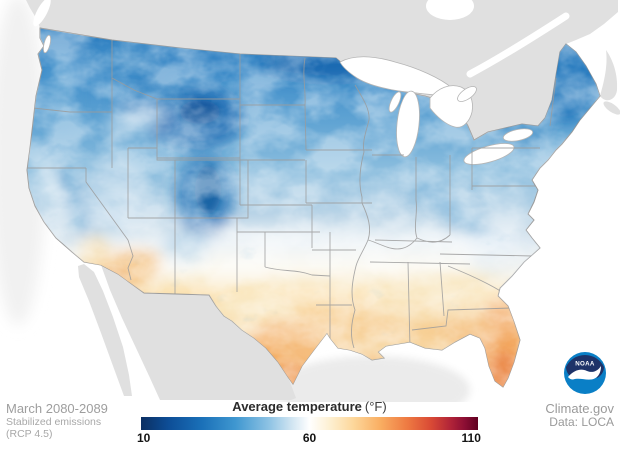 This screenshot has width=620, height=450. Describe the element at coordinates (187, 332) in the screenshot. I see `mexico-landmass` at that location.